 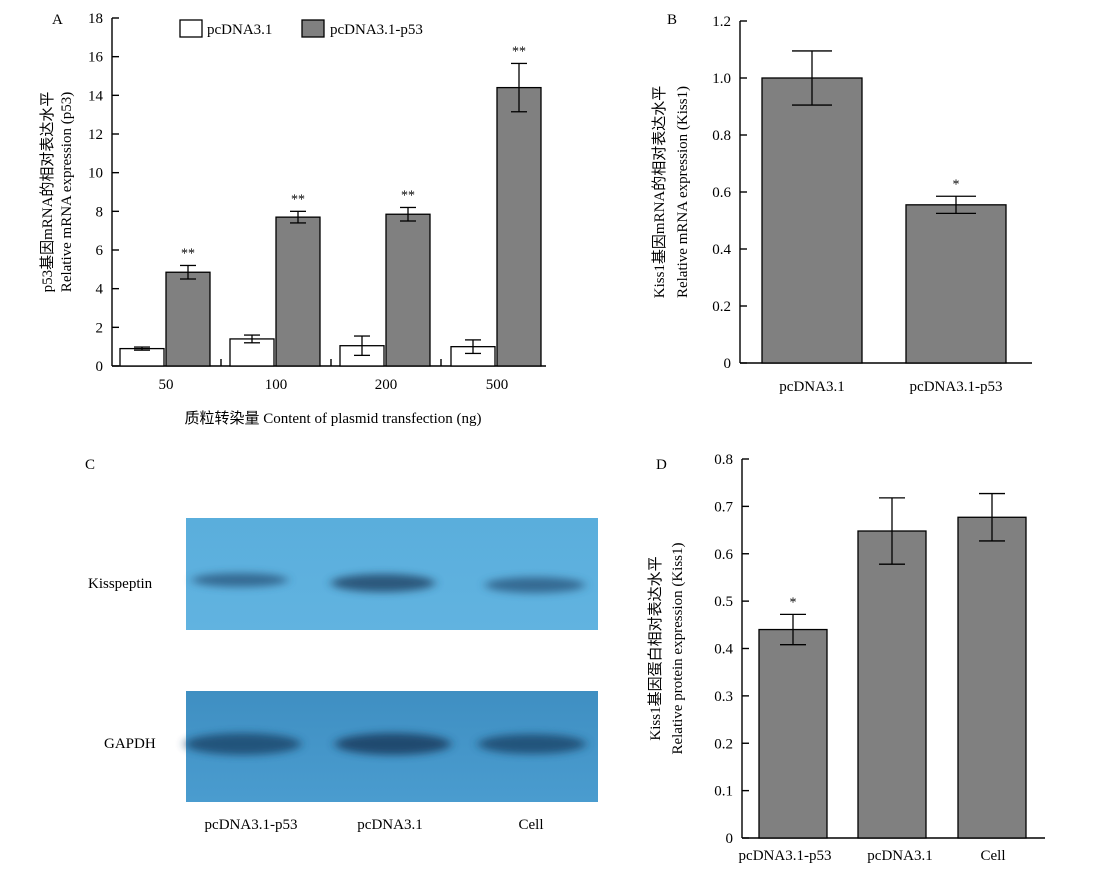 What do you see at coordinates (313, 28) in the screenshot?
I see `legend-swatch-pcdna31-p53` at bounding box center [313, 28].